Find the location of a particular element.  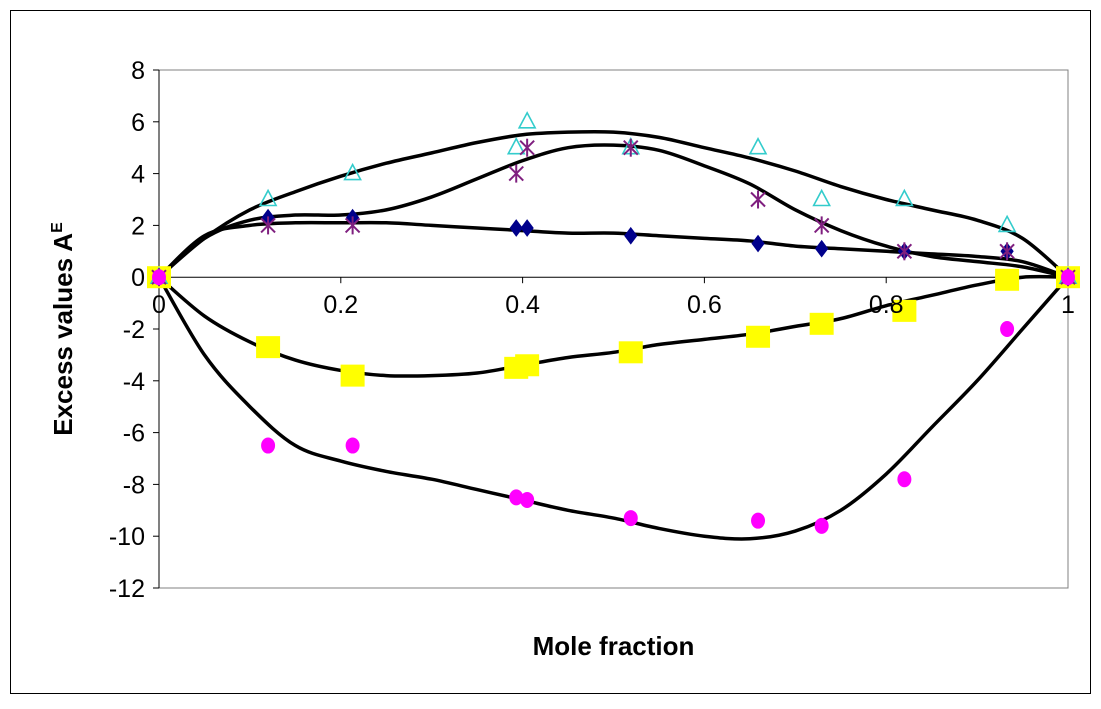

x-tick-label: 0.8 is located at coordinates (886, 305).